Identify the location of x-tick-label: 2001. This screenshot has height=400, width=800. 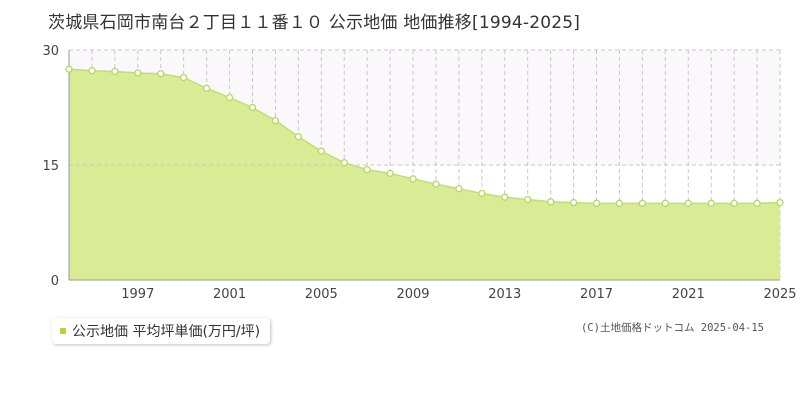
(229, 294).